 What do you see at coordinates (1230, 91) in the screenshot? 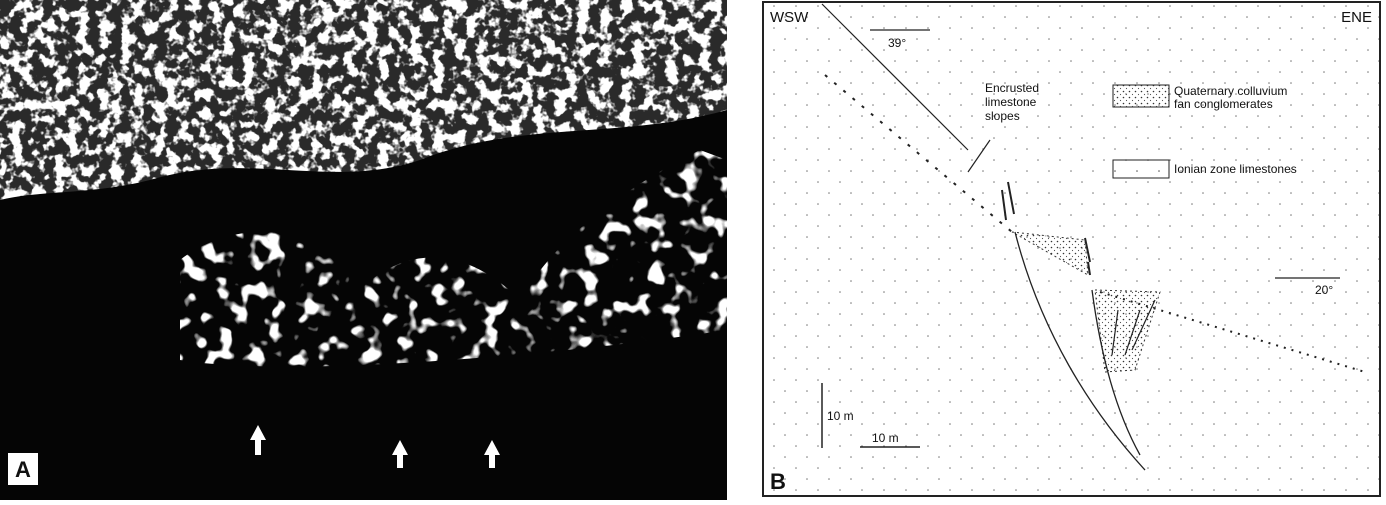
I see `legend-label: Quaternary colluvium` at bounding box center [1230, 91].